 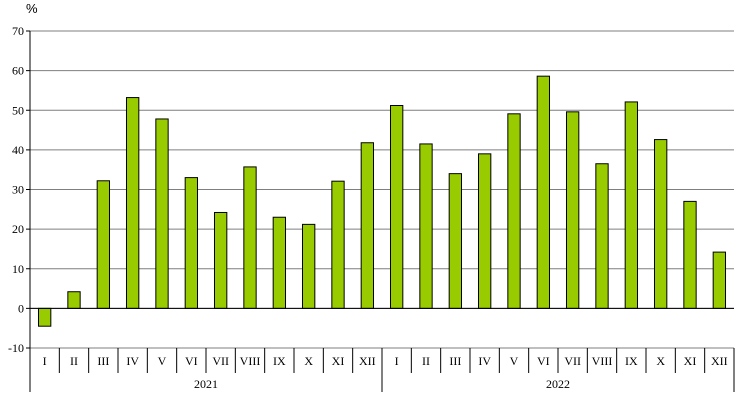 What do you see at coordinates (558, 384) in the screenshot?
I see `year-label: 2022` at bounding box center [558, 384].